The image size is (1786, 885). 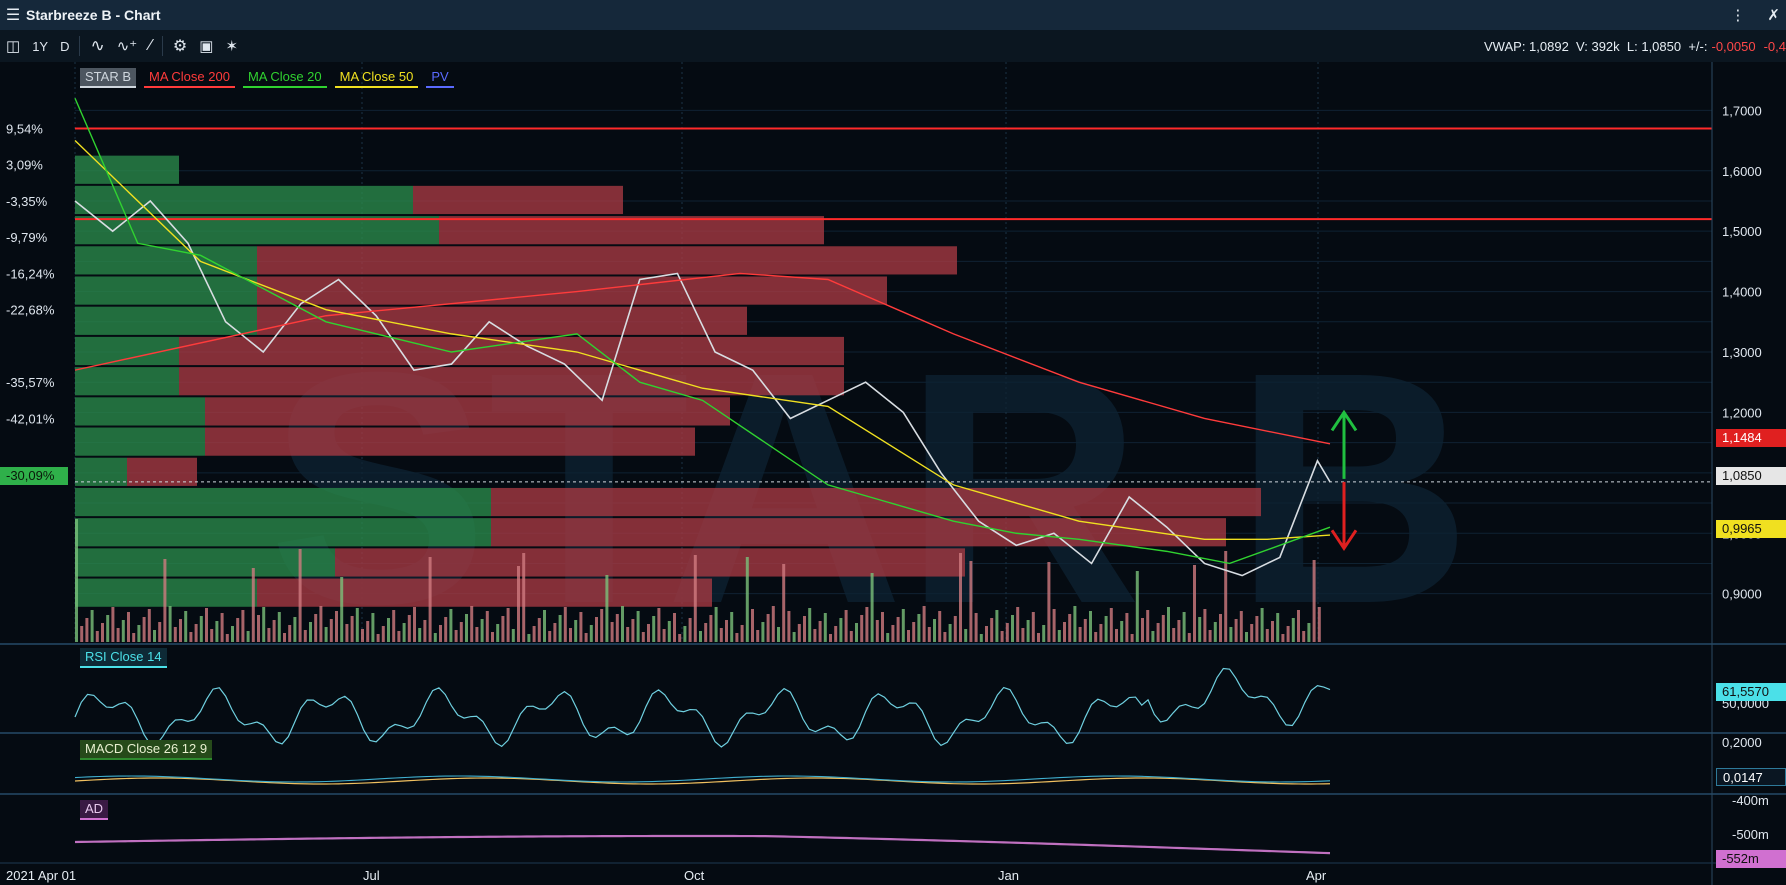 I want to click on unlink-icon: ✗, so click(x=1773, y=15).